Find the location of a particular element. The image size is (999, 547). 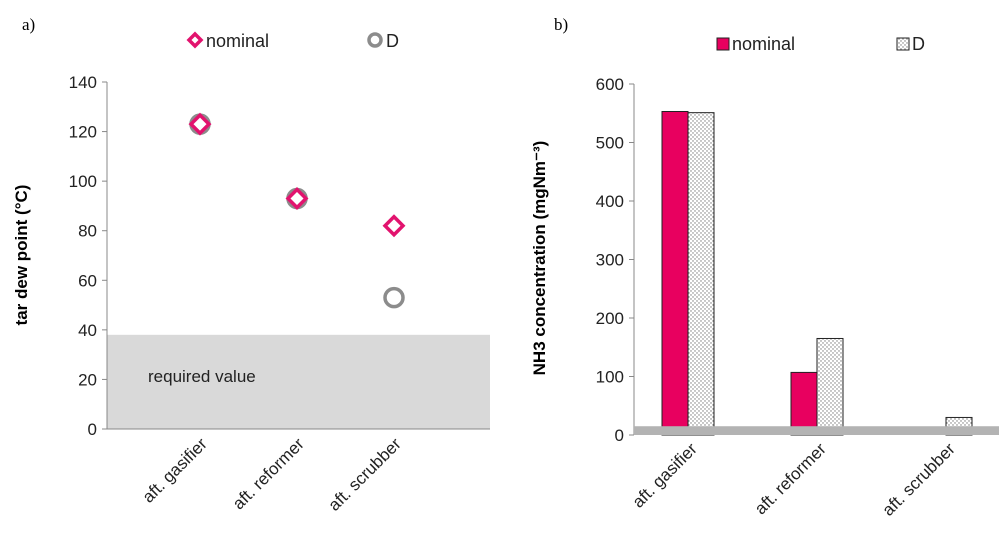

point-nominal-aft-gasifier is located at coordinates (200, 124).